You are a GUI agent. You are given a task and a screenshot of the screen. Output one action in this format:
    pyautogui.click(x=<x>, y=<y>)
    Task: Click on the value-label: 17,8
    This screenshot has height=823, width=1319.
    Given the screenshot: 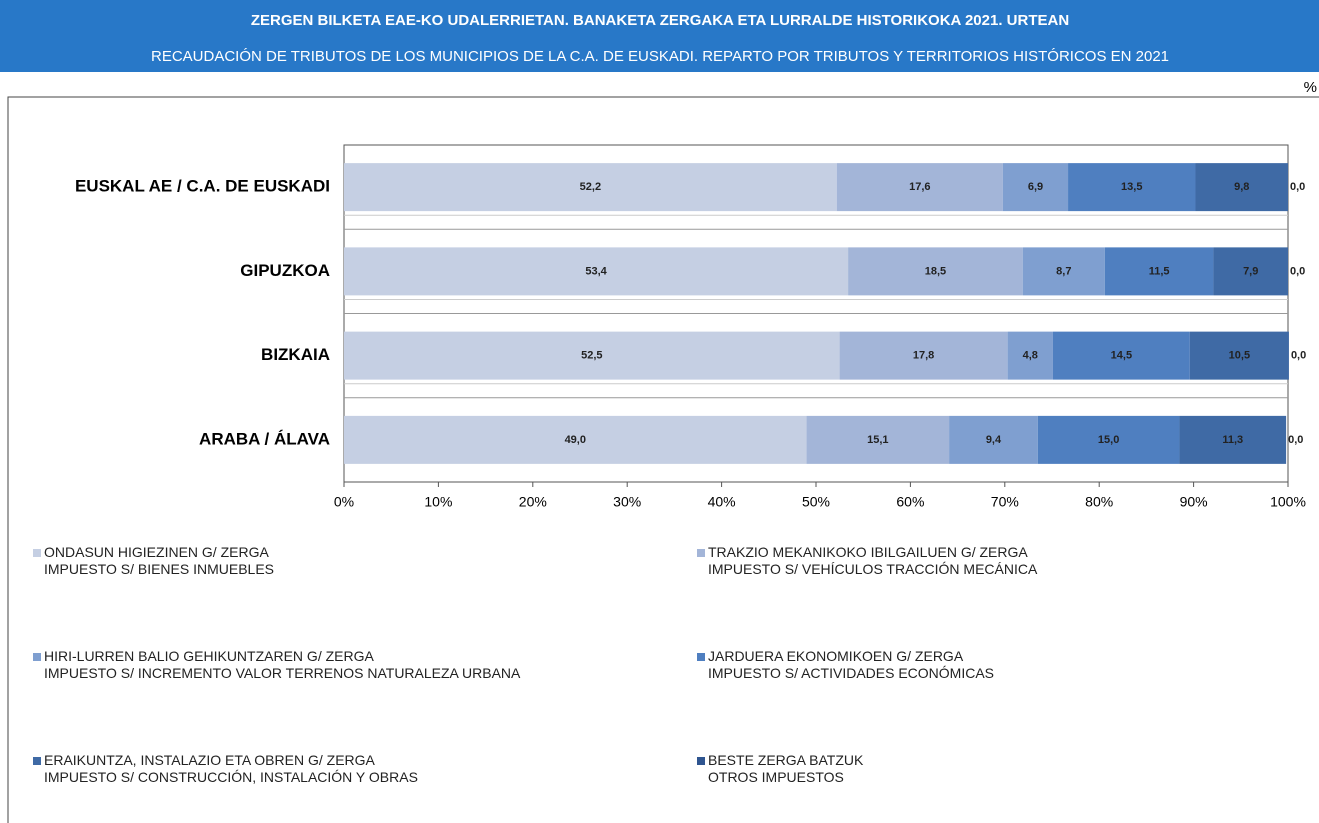 What is the action you would take?
    pyautogui.click(x=923, y=356)
    